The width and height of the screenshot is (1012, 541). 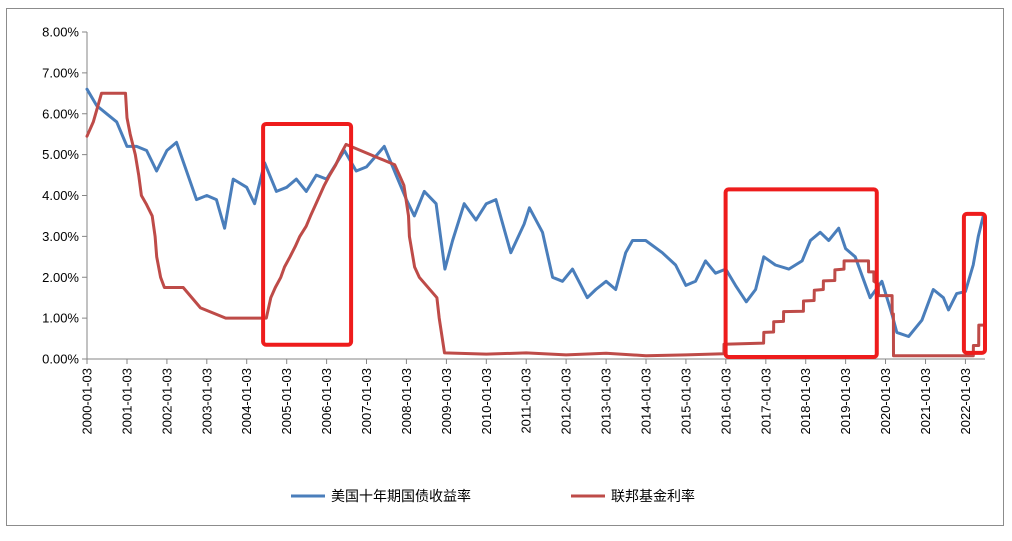 What do you see at coordinates (493, 496) in the screenshot?
I see `legend: 美国十年期国债收益率 联邦基金利率` at bounding box center [493, 496].